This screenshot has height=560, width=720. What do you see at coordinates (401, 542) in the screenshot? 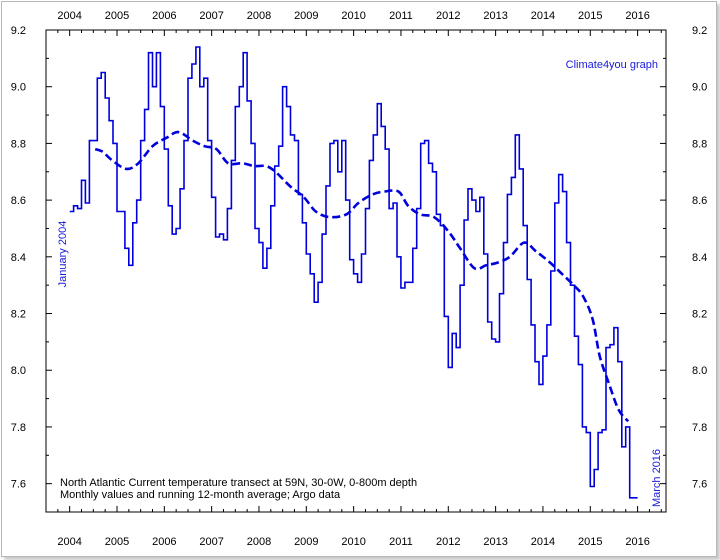
I see `x-tick-label-bottom: 2011` at bounding box center [401, 542].